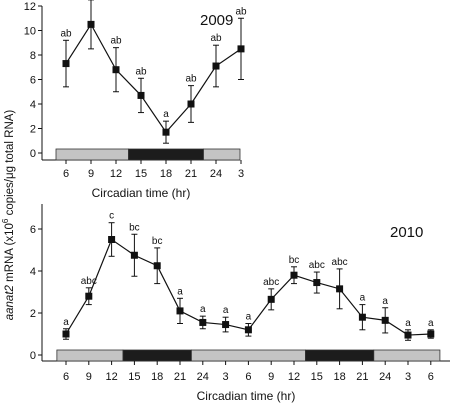 The width and height of the screenshot is (454, 403). Describe the element at coordinates (111, 216) in the screenshot. I see `significance-label: c` at that location.